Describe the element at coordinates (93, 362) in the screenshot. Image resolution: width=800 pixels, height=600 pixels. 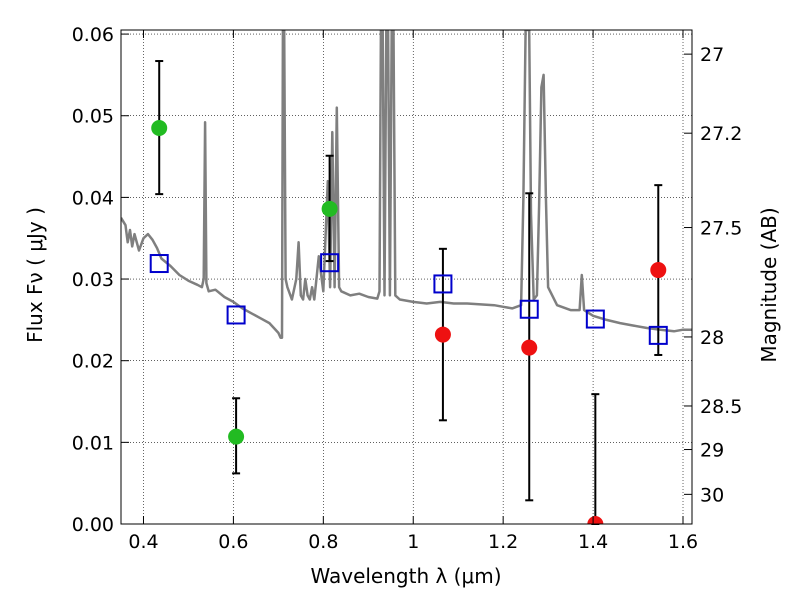
I see `y-tick-label: 0.02` at that location.